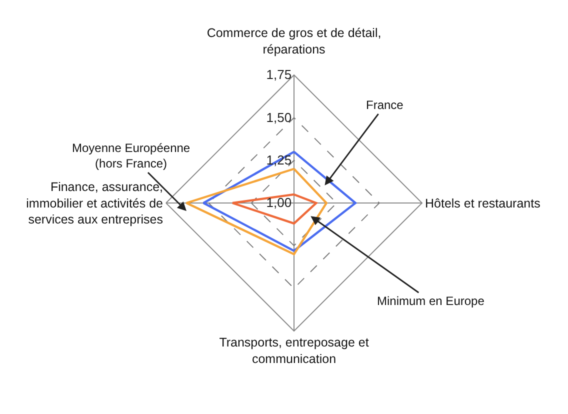 This screenshot has height=414, width=568. What do you see at coordinates (431, 301) in the screenshot?
I see `text: Minimum en Europe` at bounding box center [431, 301].